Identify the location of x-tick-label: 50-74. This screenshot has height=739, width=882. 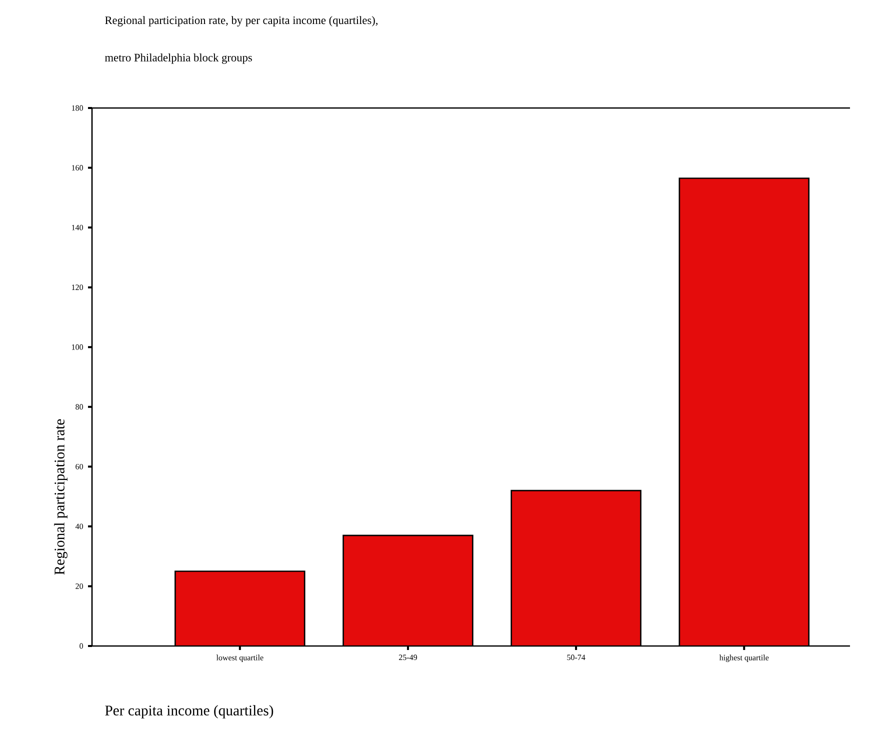
(576, 657).